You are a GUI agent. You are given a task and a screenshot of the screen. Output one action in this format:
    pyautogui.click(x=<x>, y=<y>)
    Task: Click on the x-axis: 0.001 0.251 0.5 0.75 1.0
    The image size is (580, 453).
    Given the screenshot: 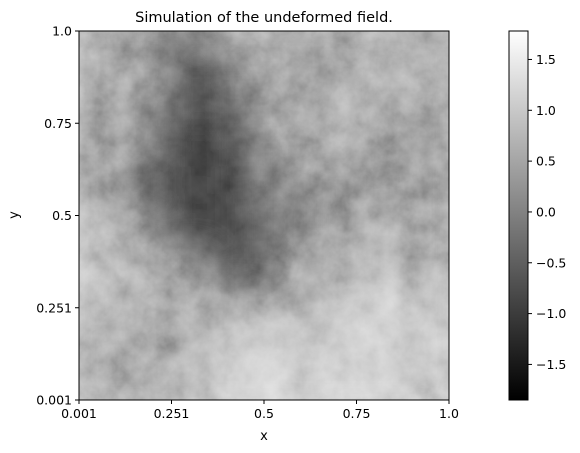 What is the action you would take?
    pyautogui.click(x=260, y=410)
    